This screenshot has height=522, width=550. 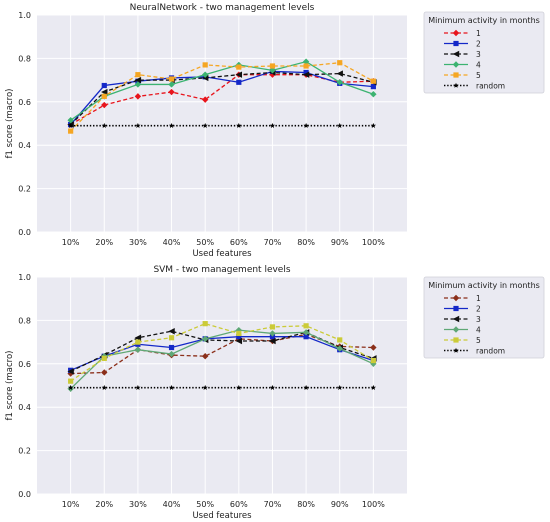 I want to click on chart-title: SVM - two management levels, so click(x=221, y=270).